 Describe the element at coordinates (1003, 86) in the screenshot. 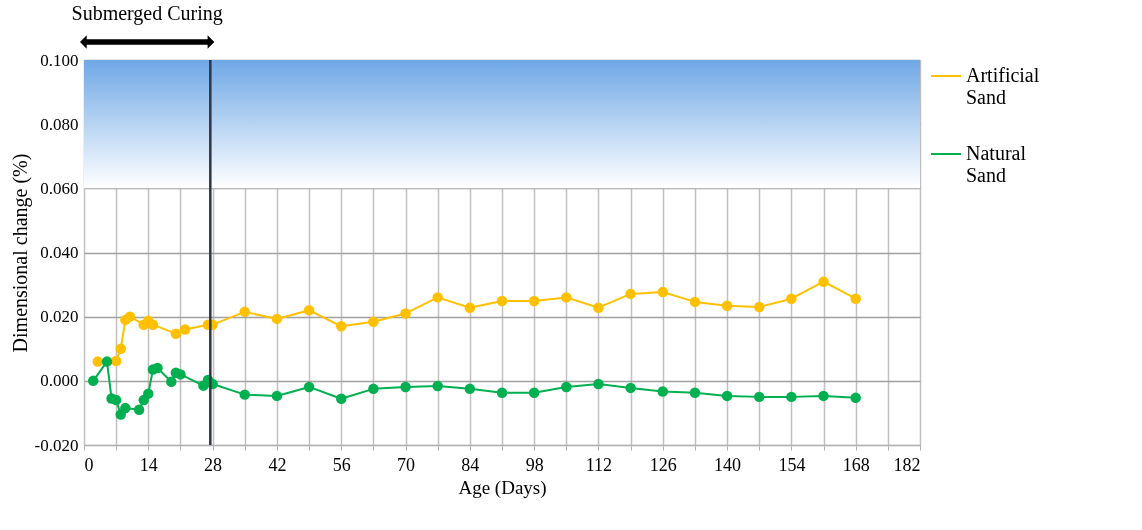

I see `legend-label: Artificial Sand` at that location.